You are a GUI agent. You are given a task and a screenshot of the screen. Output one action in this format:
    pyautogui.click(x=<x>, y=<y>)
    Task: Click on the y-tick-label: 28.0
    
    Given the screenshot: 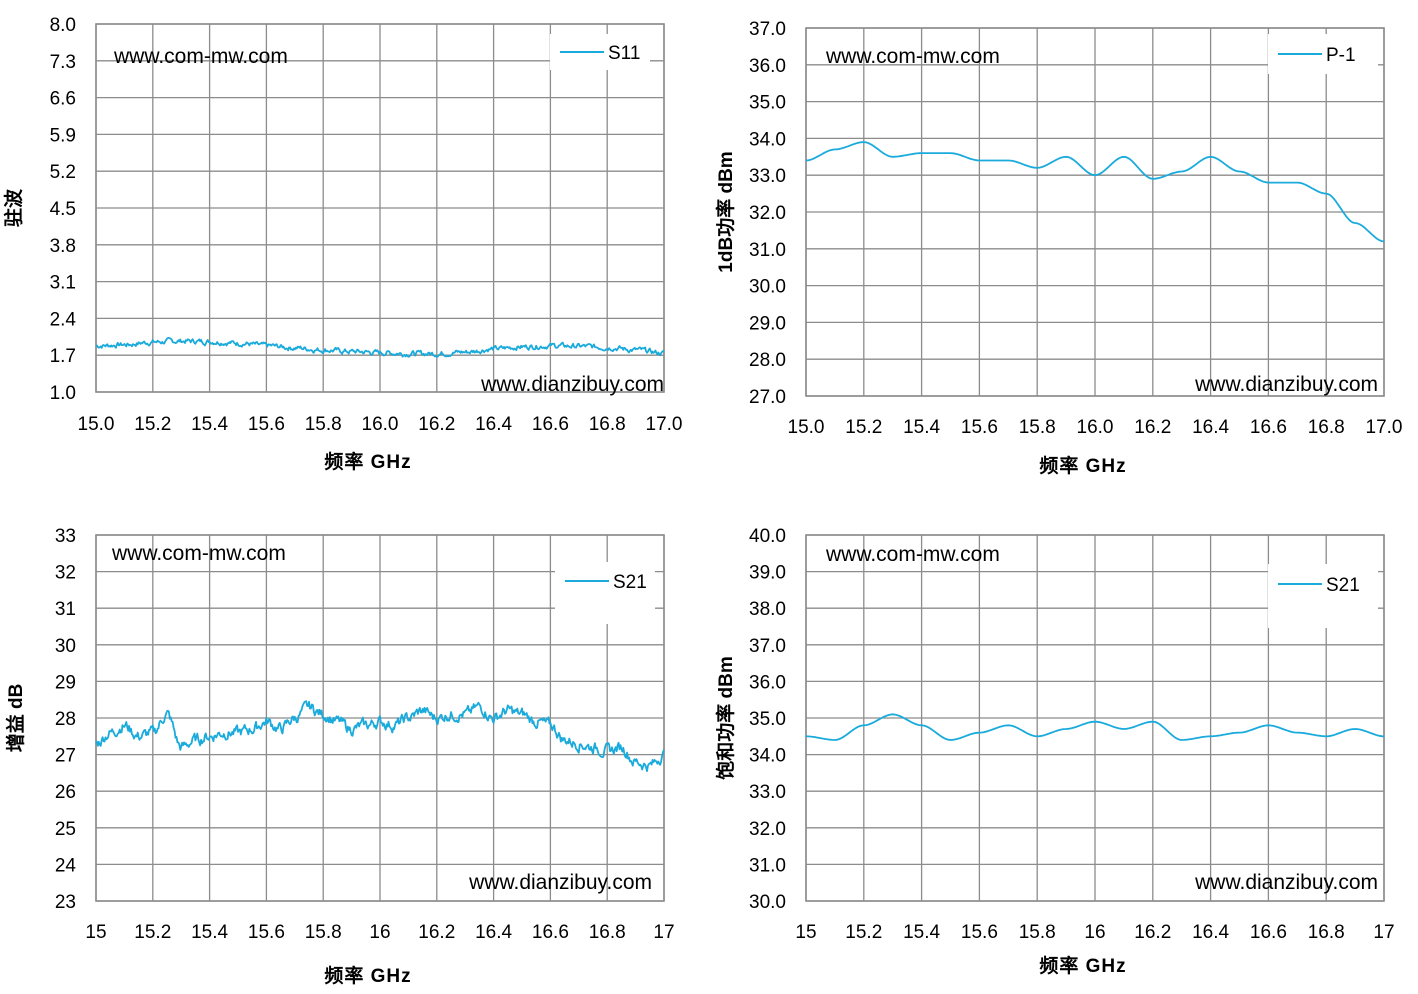 What is the action you would take?
    pyautogui.click(x=767, y=360)
    